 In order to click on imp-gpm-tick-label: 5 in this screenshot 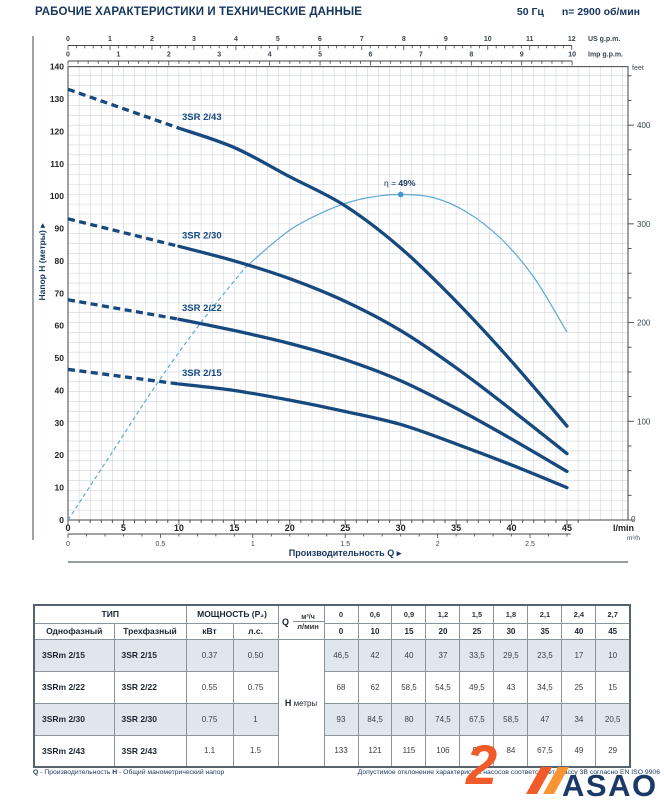, I will do `click(320, 55)`.